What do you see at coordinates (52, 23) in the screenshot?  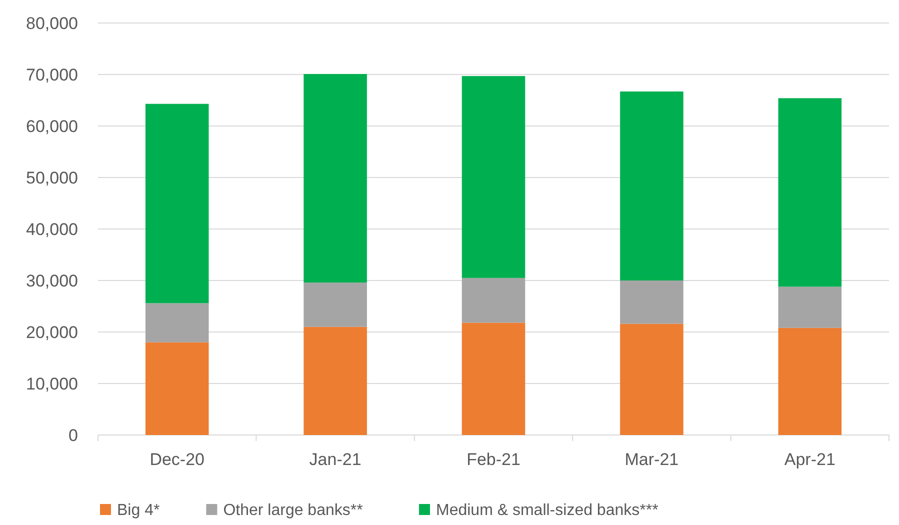 I see `y-tick-label: 80,000` at bounding box center [52, 23].